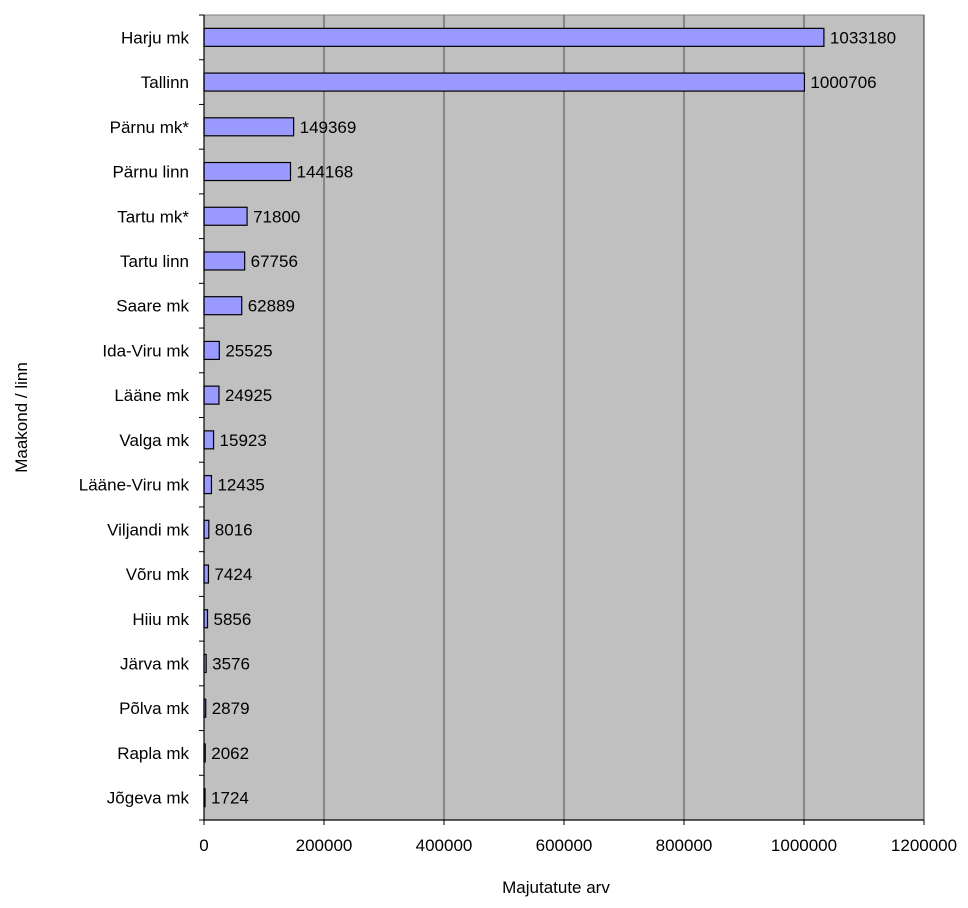 Image resolution: width=968 pixels, height=908 pixels. I want to click on data-label: 1000706, so click(843, 82).